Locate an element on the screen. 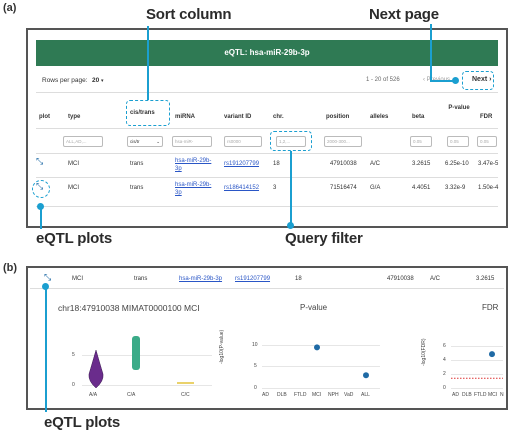  chevron-down-icon: ⌄ is located at coordinates (158, 141).